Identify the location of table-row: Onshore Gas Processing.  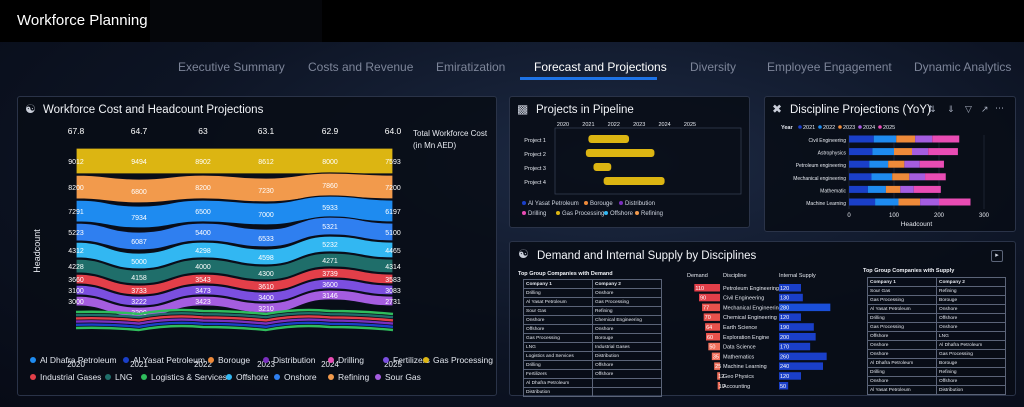
(936, 354).